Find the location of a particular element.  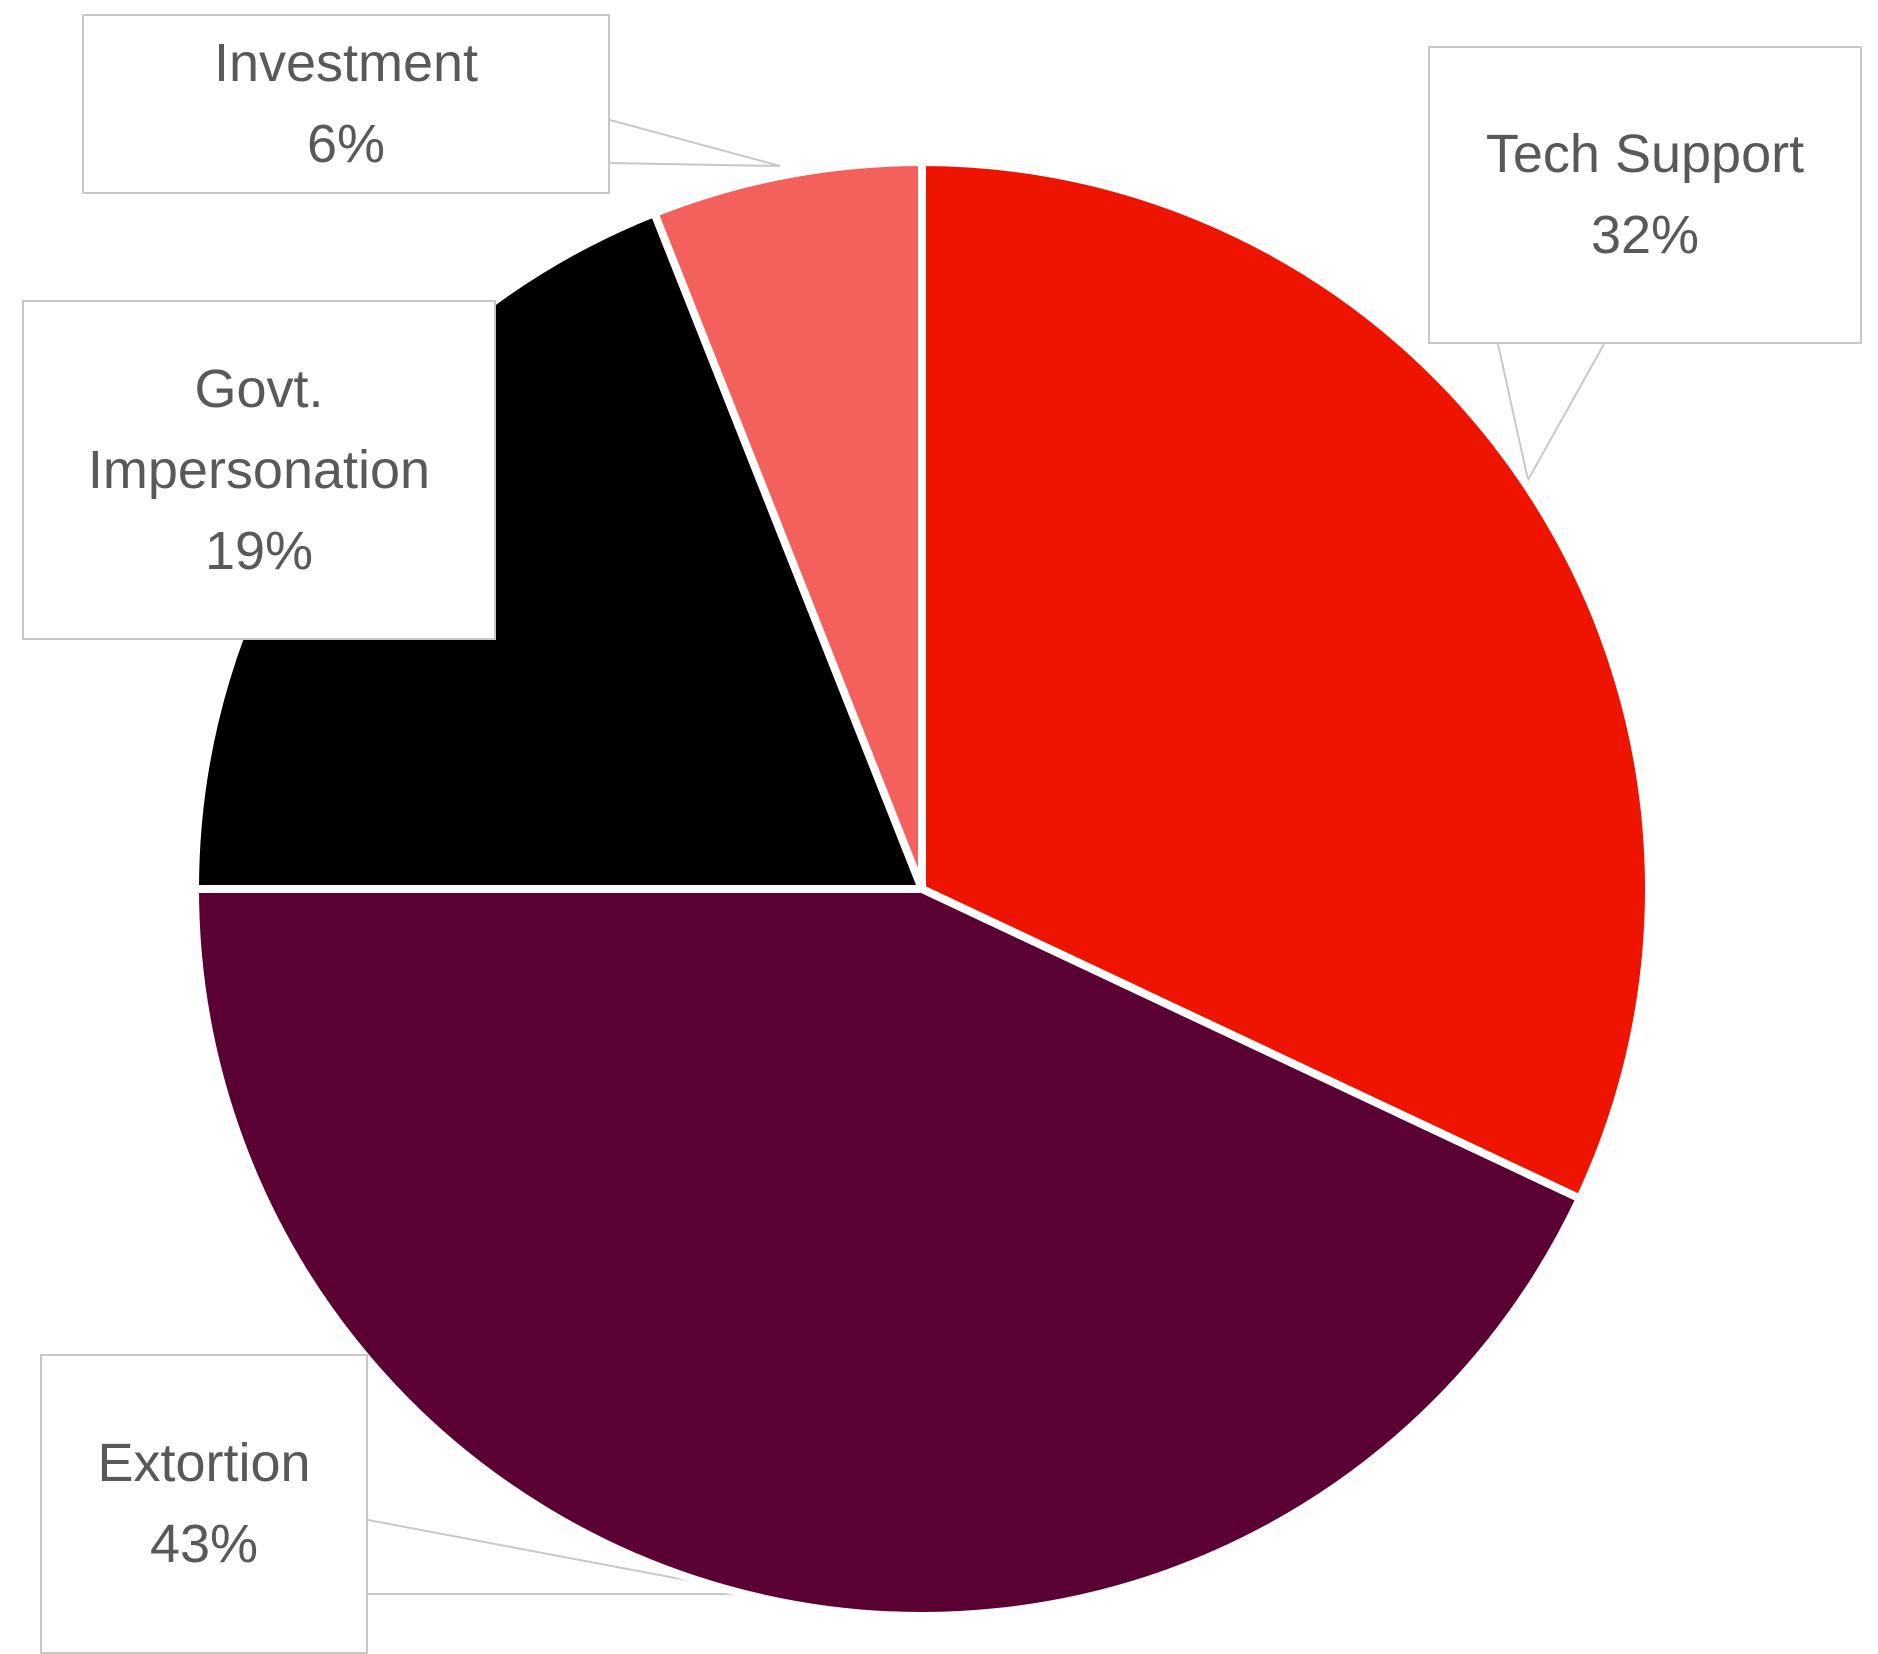

data-label-investment: Investment 6% is located at coordinates (346, 104).